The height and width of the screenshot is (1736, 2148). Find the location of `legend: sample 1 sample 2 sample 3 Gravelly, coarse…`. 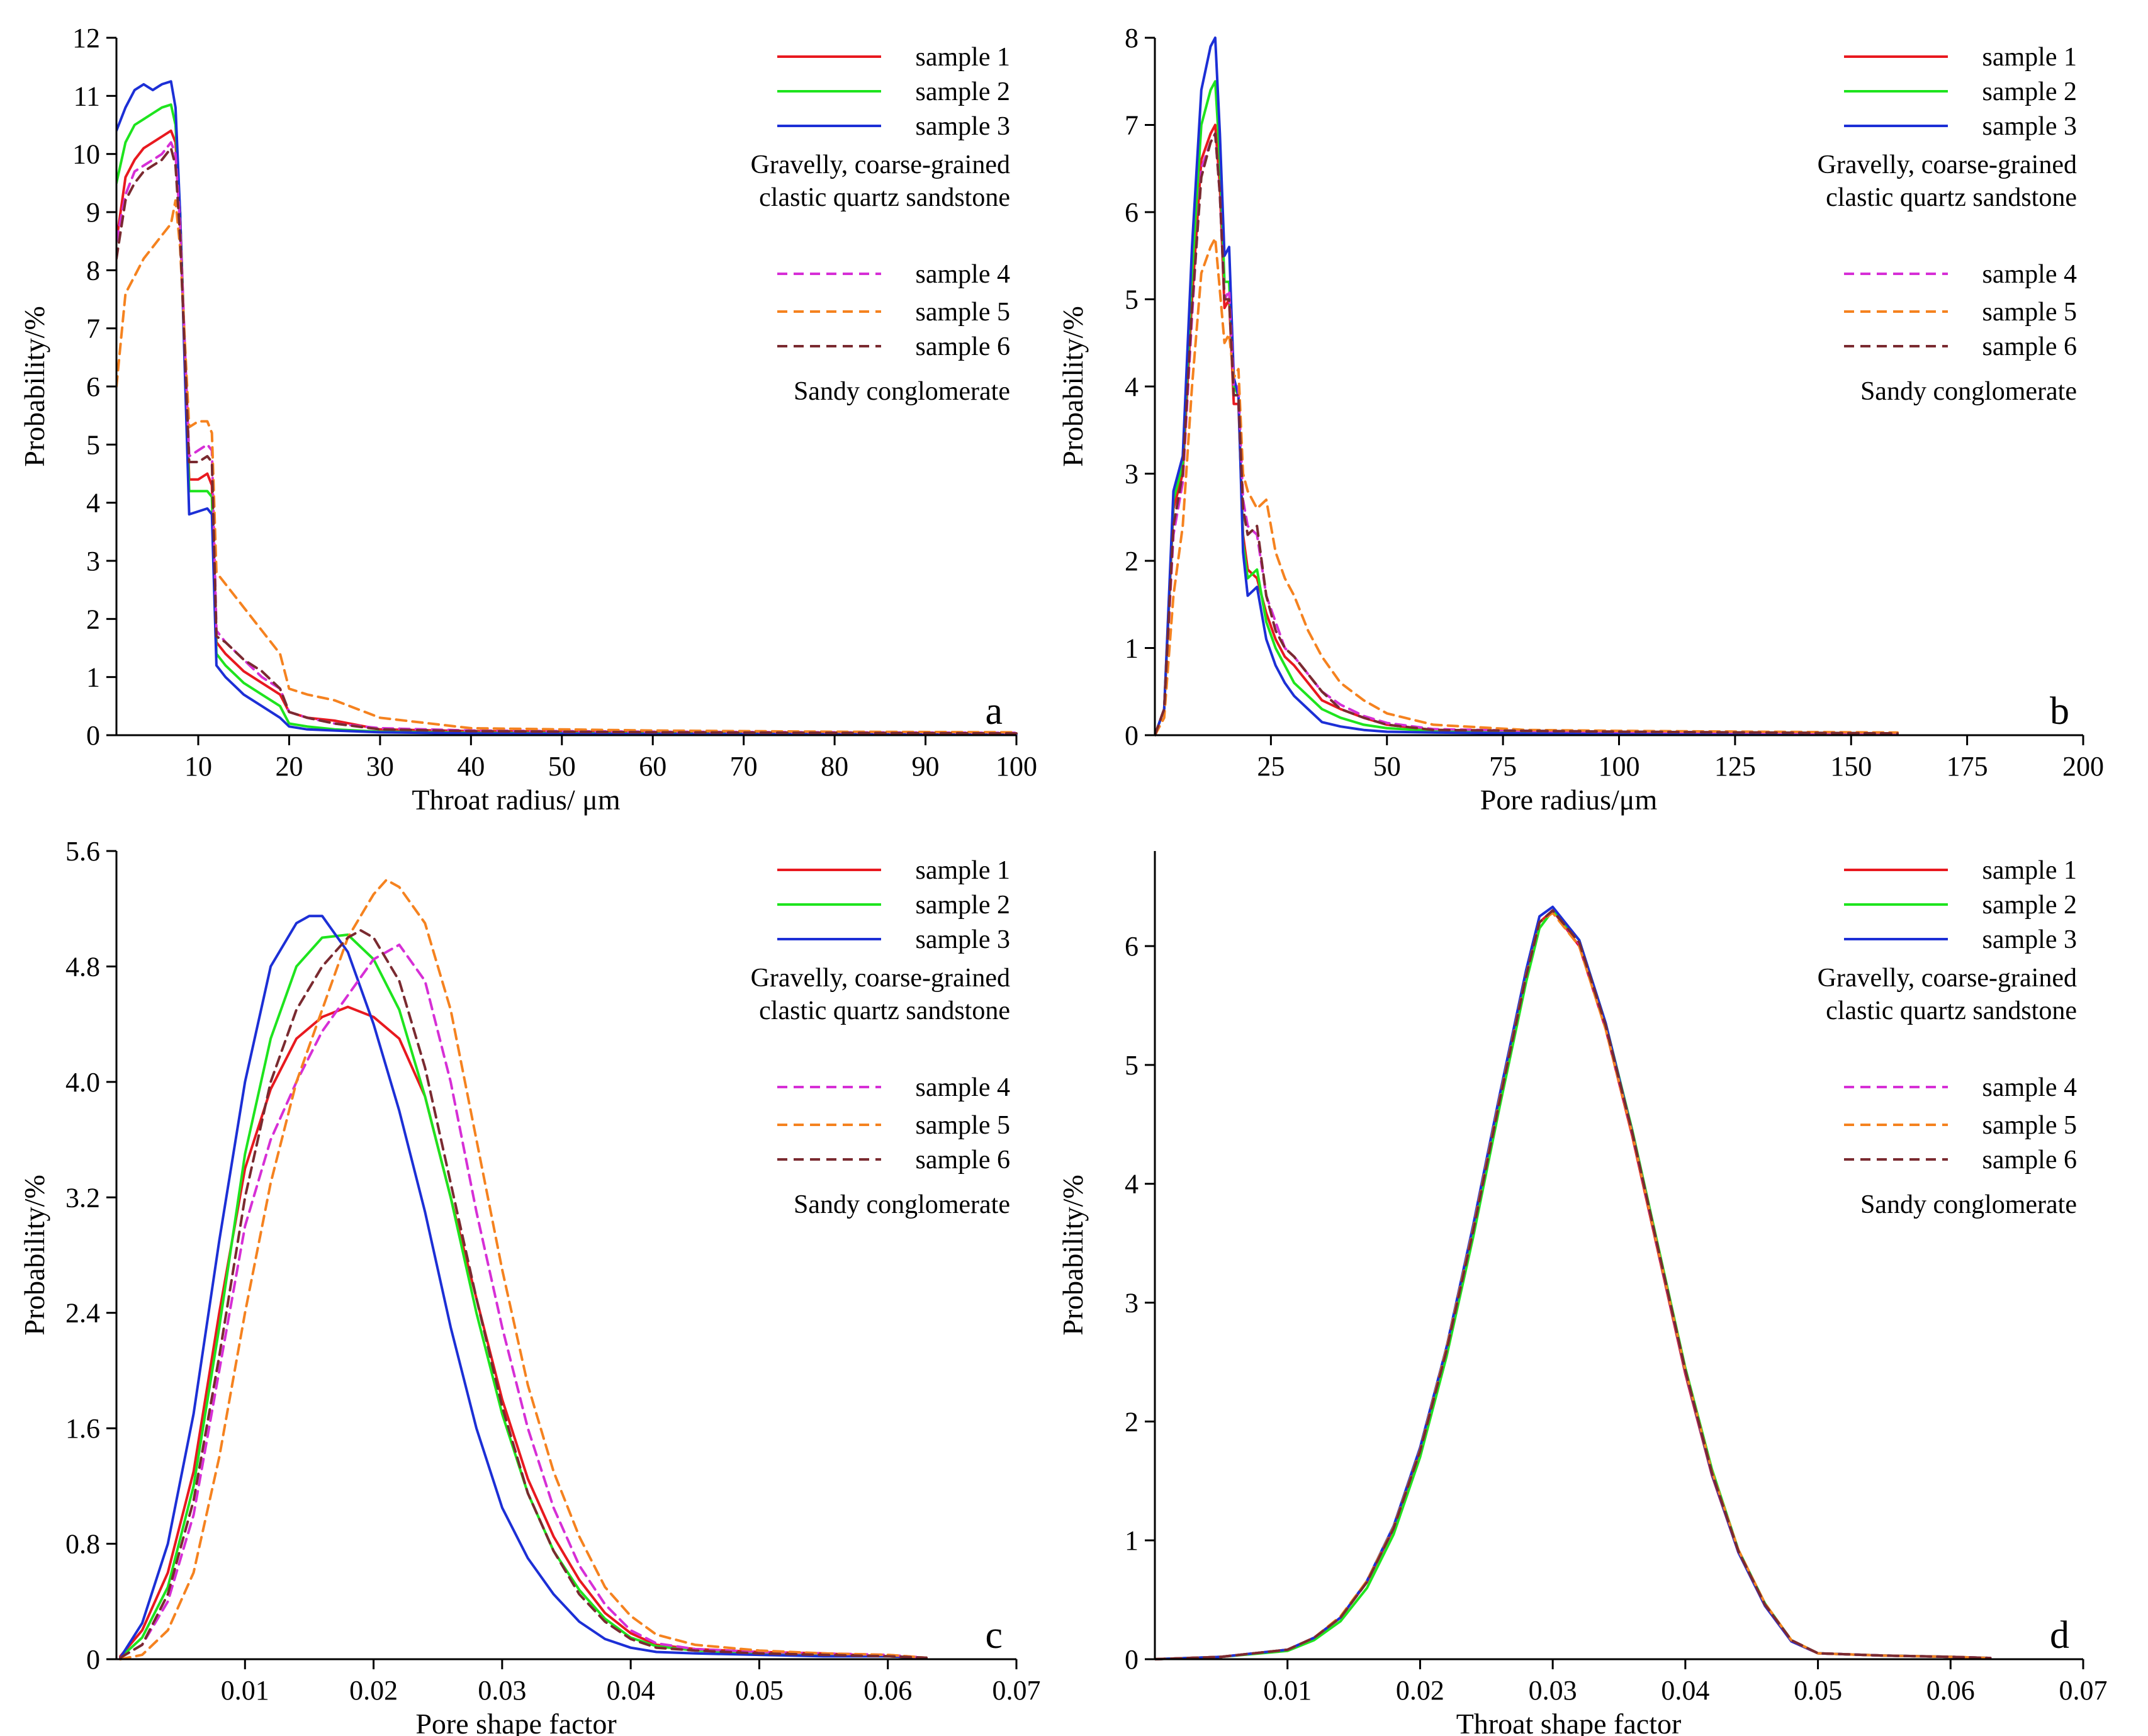

legend: sample 1 sample 2 sample 3 Gravelly, coarse… is located at coordinates (880, 224).